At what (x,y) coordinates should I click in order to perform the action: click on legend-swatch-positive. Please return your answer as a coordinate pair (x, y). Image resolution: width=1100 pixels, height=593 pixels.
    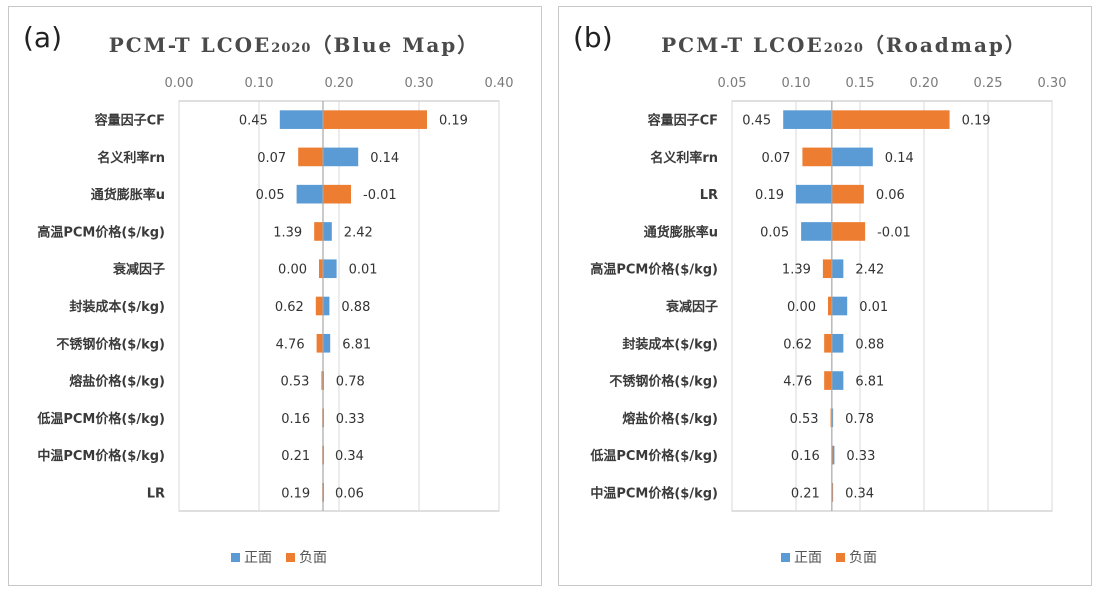
    Looking at the image, I should click on (785, 557).